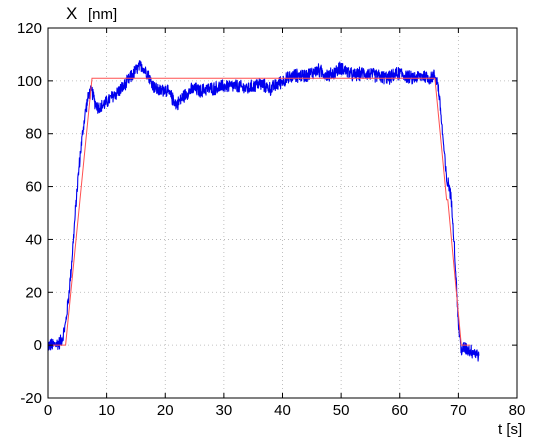 The width and height of the screenshot is (533, 441). I want to click on y-tick-label: 100, so click(29, 81).